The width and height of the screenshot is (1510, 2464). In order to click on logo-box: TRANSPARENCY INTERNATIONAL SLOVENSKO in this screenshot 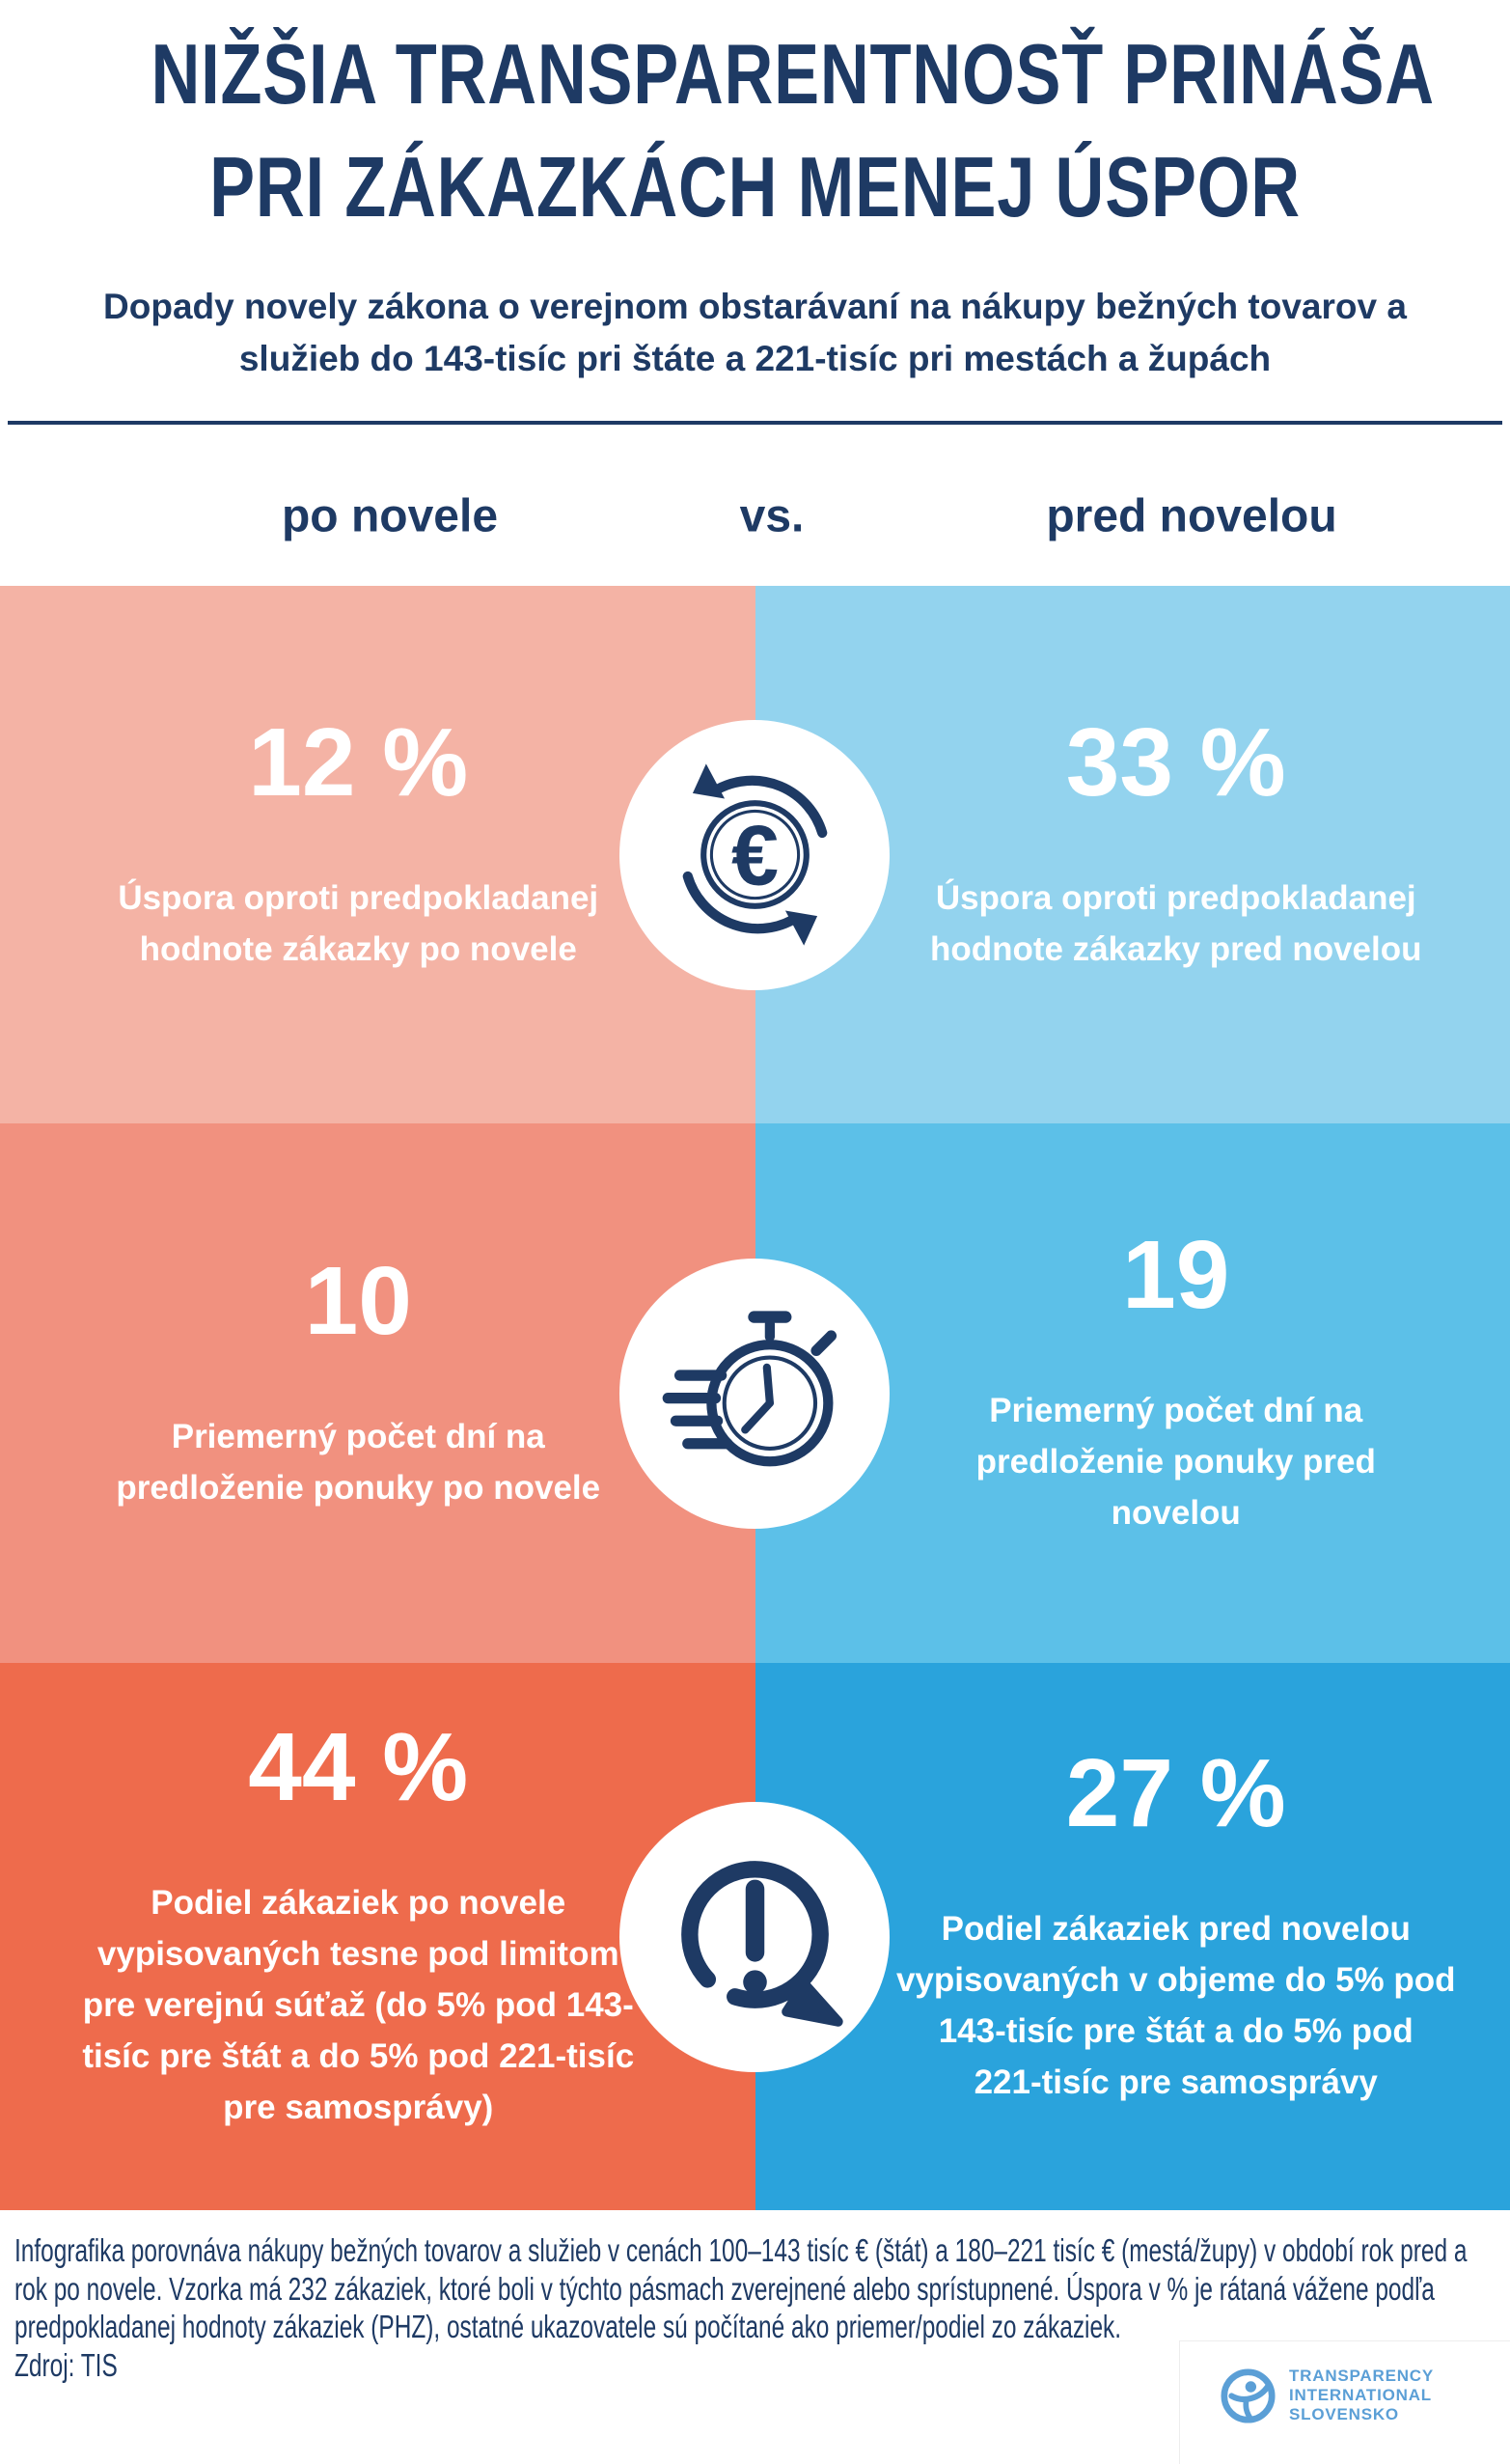, I will do `click(1344, 2402)`.